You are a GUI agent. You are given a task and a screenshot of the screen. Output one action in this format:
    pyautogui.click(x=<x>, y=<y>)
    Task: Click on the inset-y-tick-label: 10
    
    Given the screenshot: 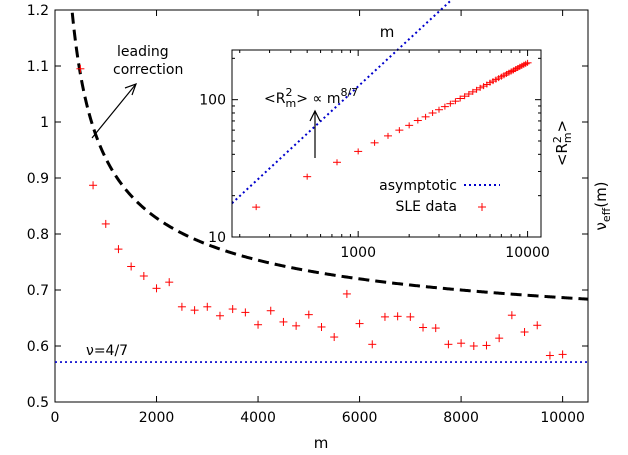 What is the action you would take?
    pyautogui.click(x=217, y=238)
    